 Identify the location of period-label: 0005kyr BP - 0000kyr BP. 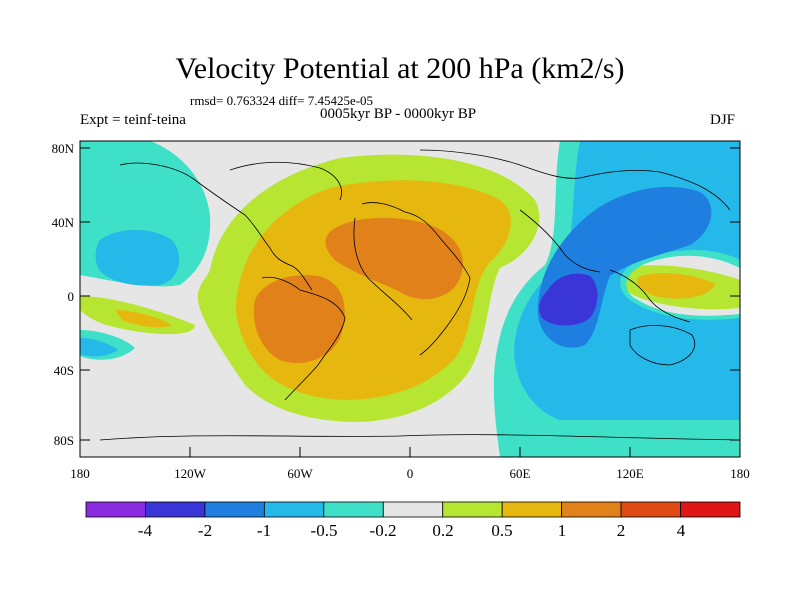
(398, 114).